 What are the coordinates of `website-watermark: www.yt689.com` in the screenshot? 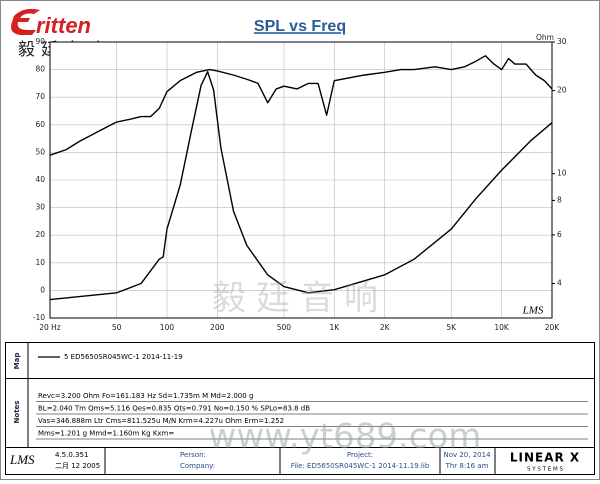 It's located at (345, 437).